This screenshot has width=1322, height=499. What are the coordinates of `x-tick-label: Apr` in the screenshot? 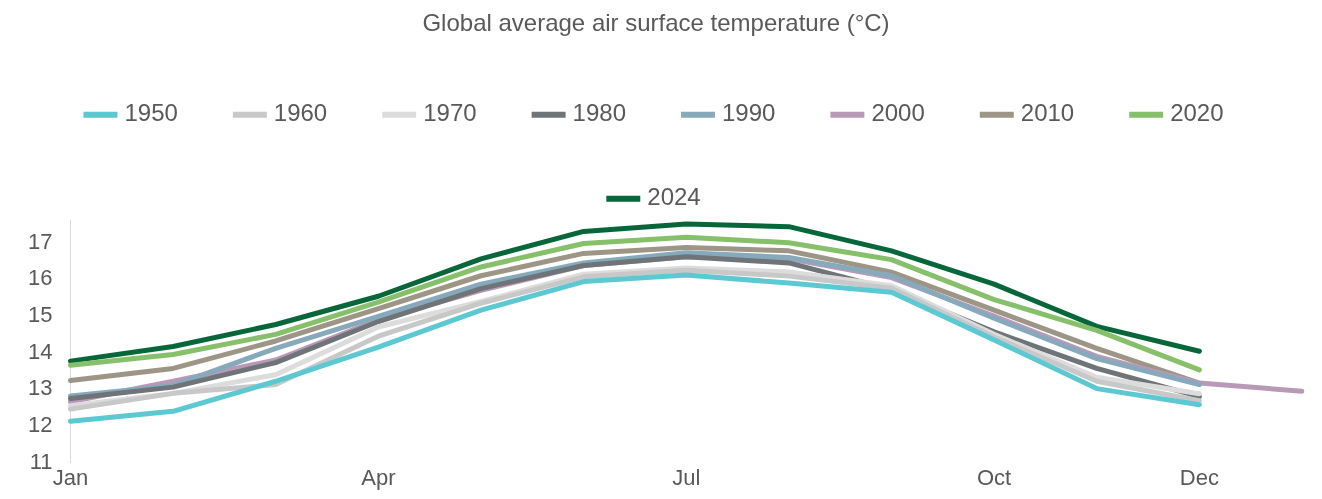 It's located at (378, 477).